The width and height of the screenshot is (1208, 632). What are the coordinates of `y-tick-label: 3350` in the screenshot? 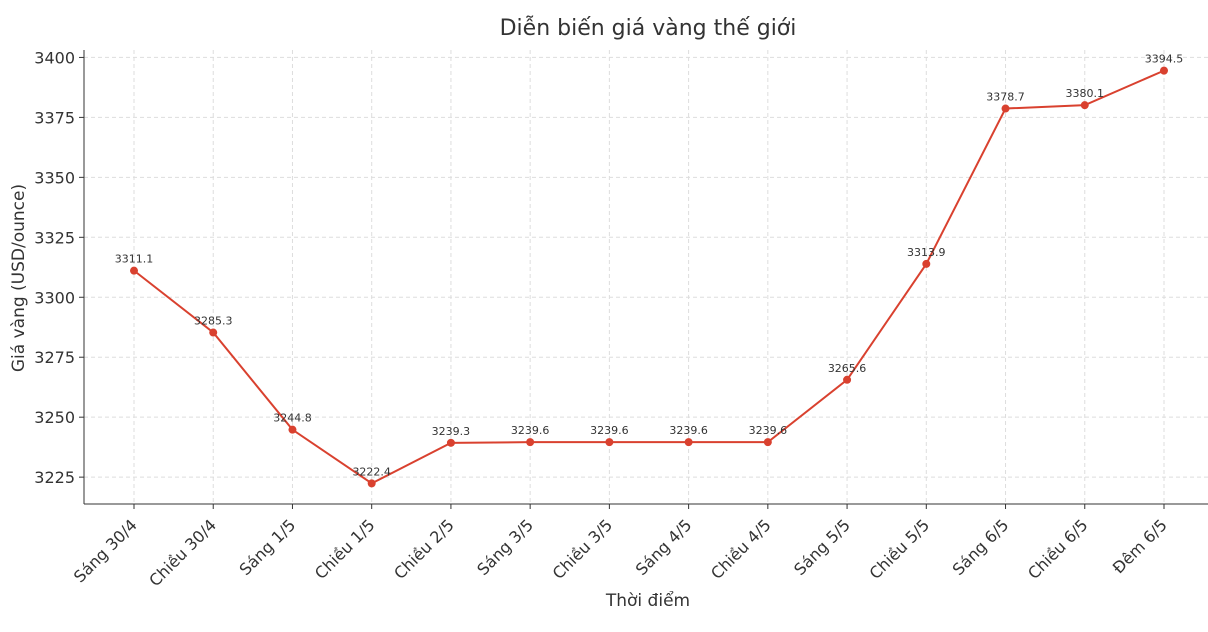 It's located at (54, 177).